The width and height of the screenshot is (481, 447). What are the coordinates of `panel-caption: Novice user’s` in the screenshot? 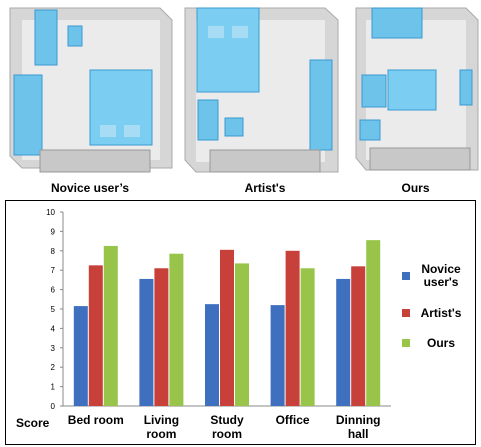 It's located at (90, 188).